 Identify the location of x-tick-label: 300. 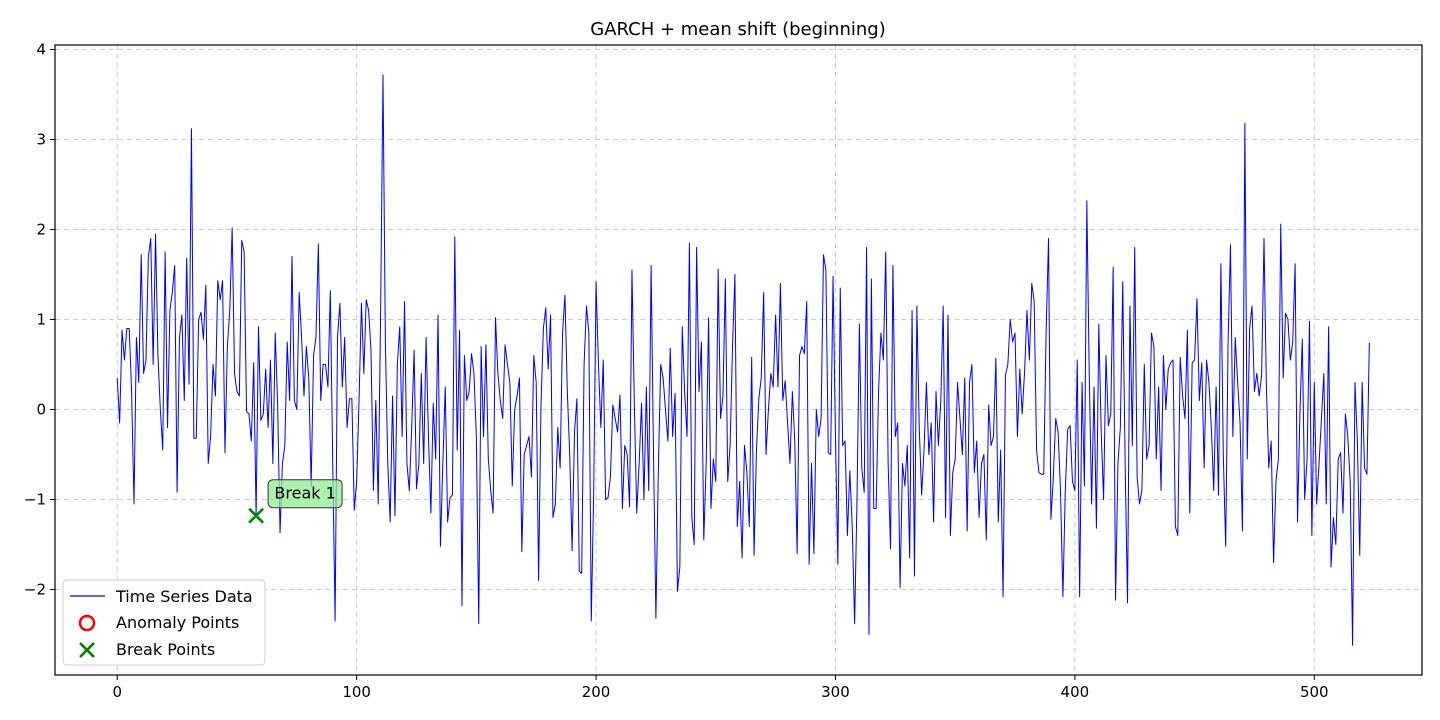
(835, 692).